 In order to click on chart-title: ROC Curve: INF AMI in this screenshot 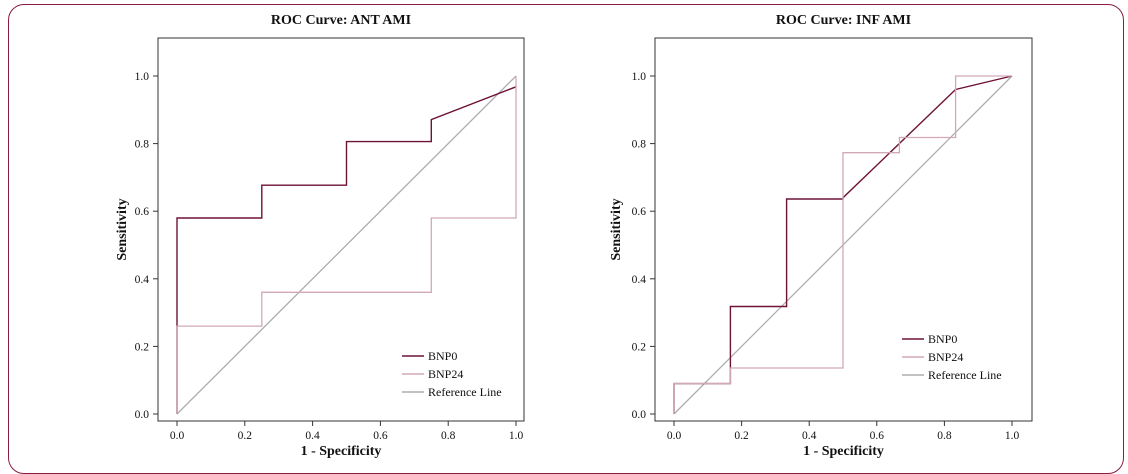, I will do `click(843, 20)`.